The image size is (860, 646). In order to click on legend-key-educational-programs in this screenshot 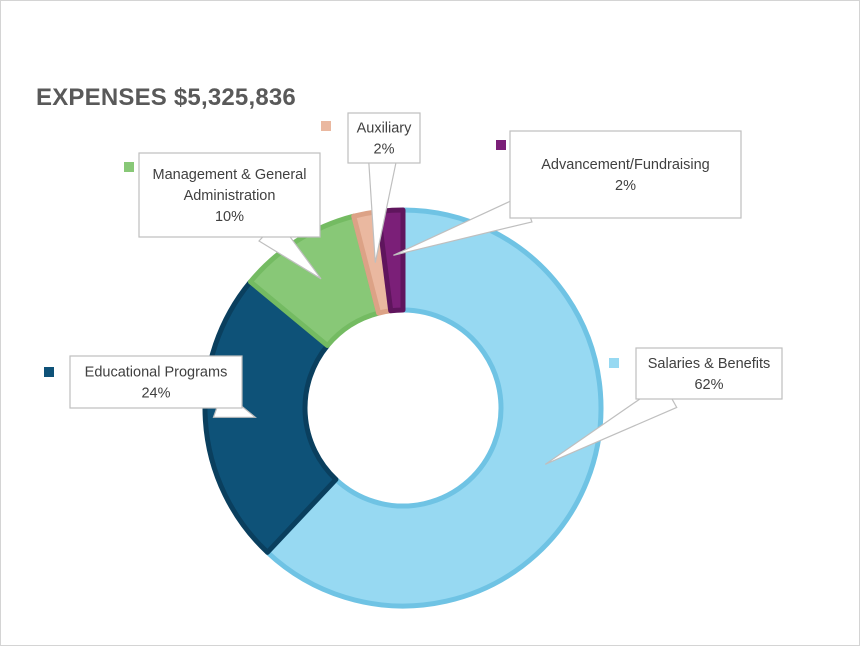, I will do `click(49, 372)`.